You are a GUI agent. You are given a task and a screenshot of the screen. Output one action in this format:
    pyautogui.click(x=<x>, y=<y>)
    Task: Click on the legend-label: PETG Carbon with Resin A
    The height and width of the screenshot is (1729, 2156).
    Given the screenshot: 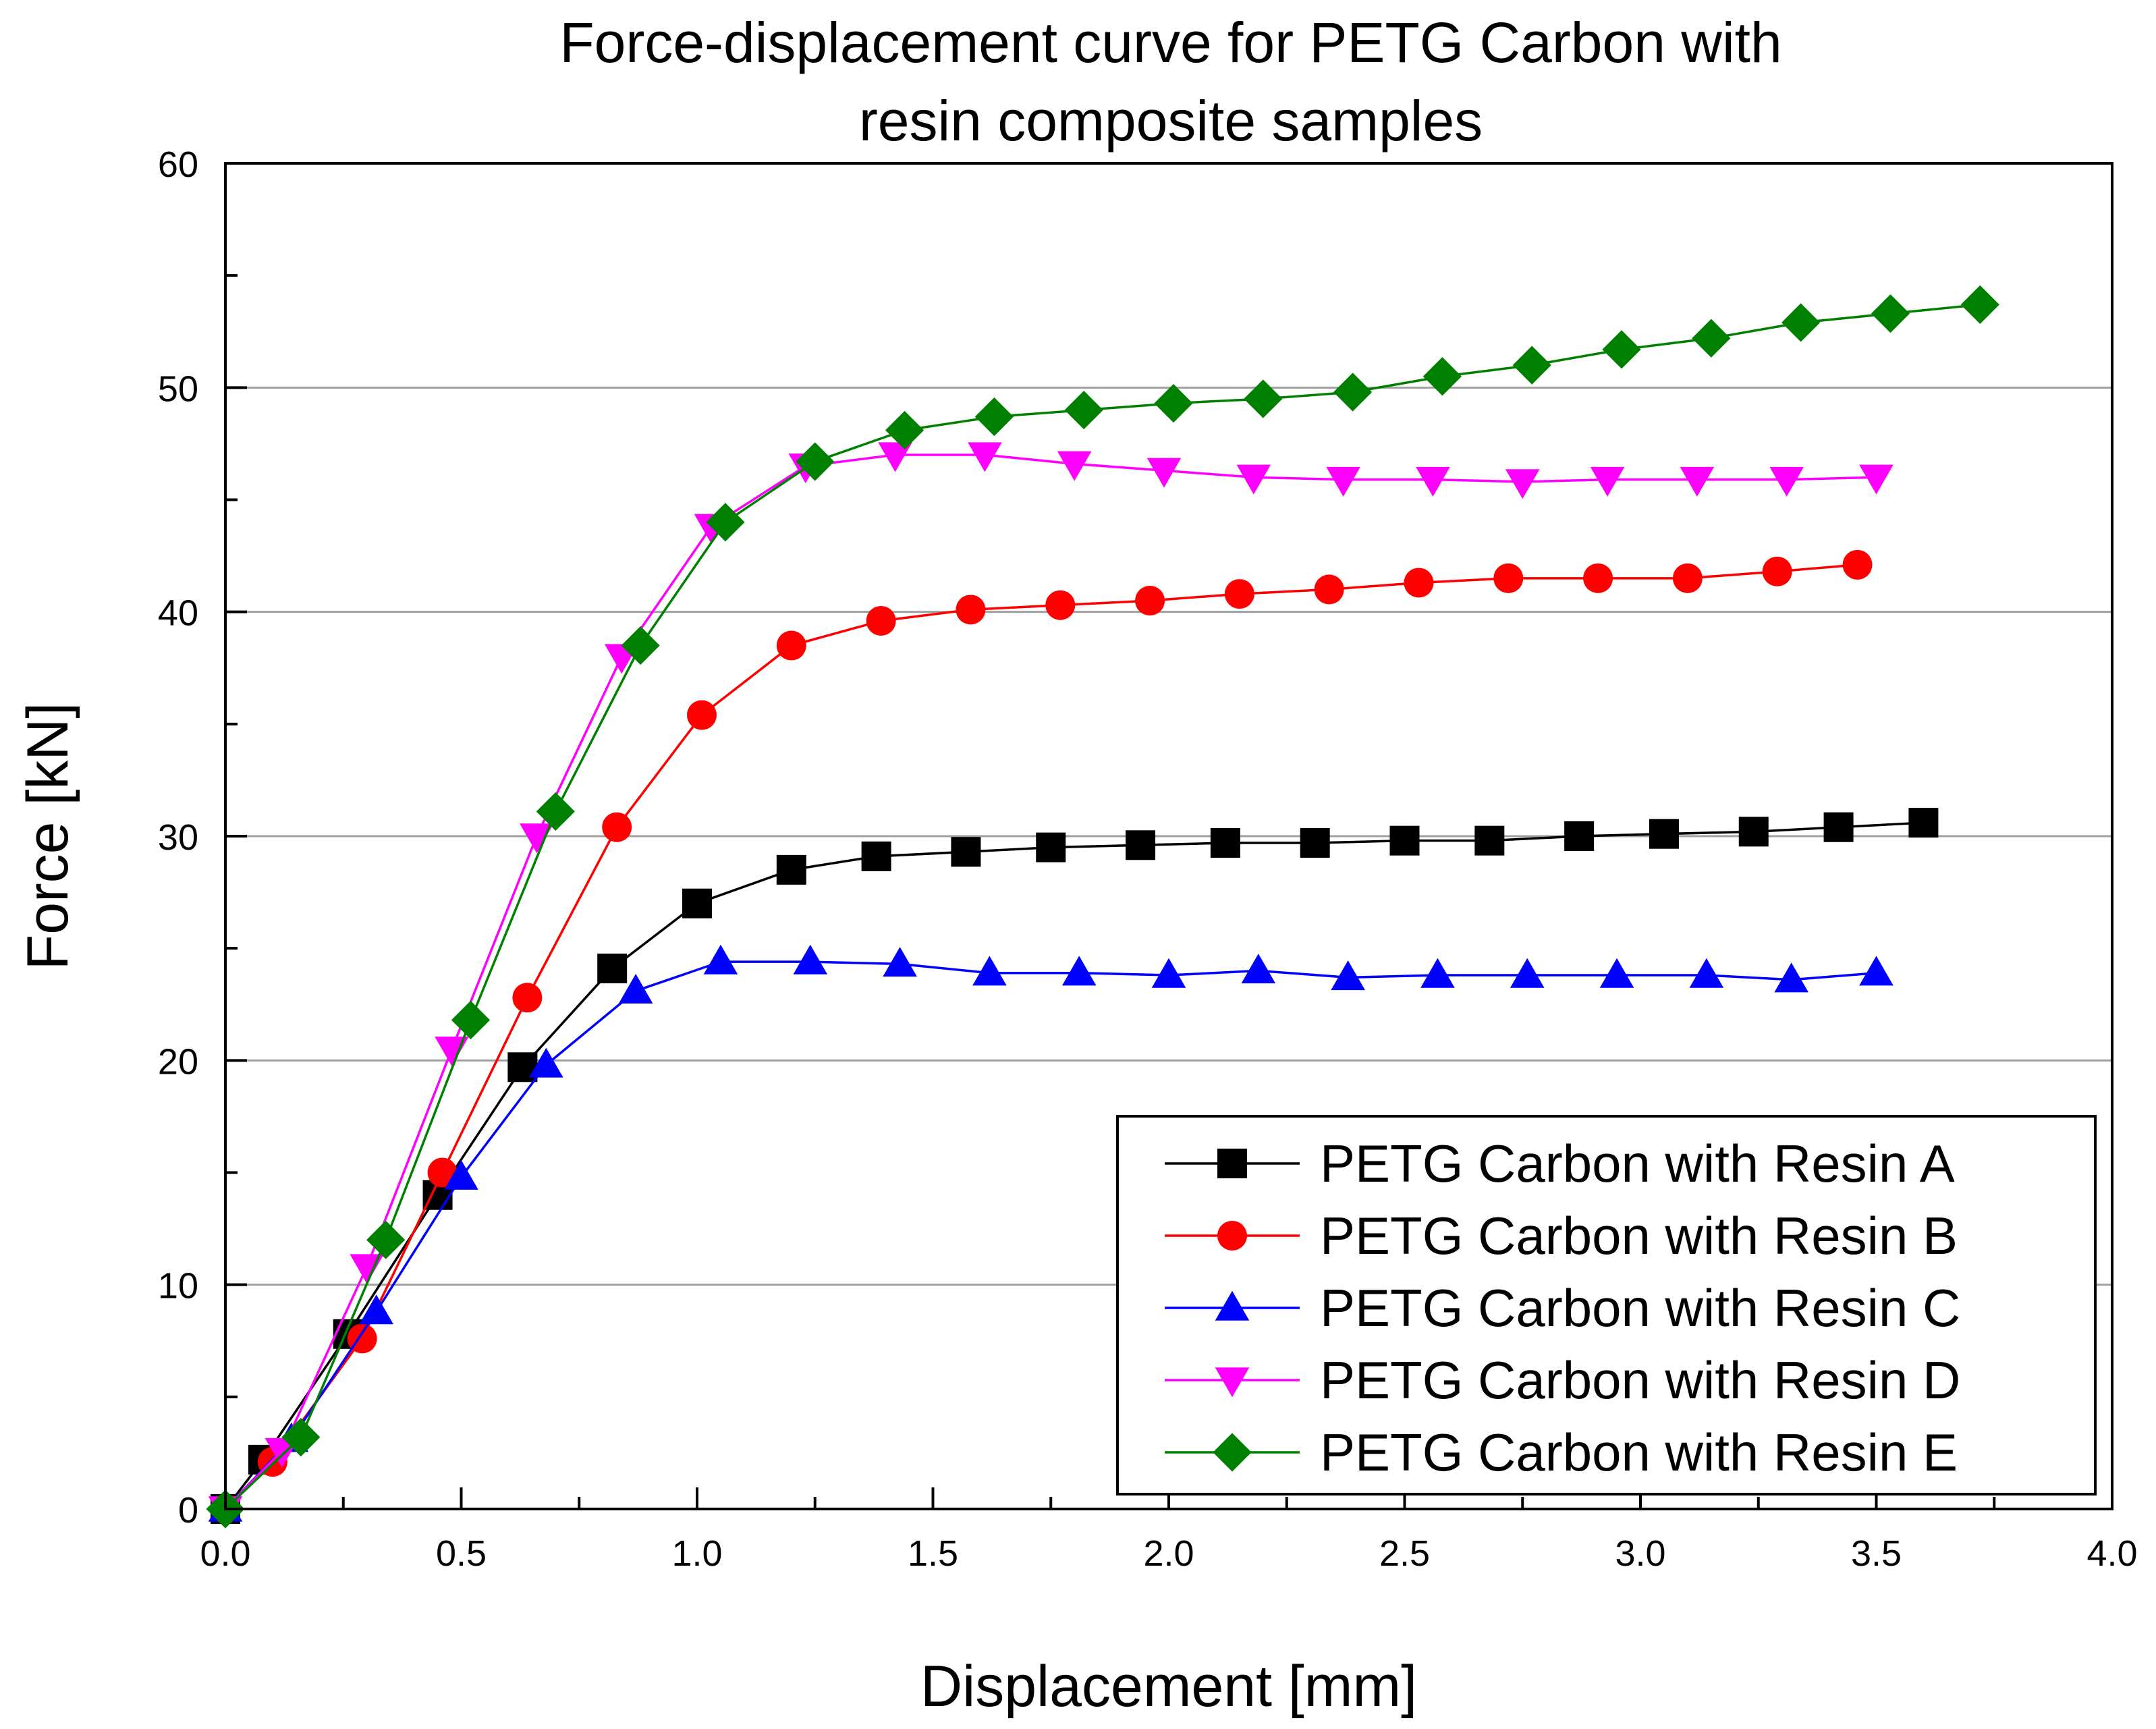 What is the action you would take?
    pyautogui.click(x=1637, y=1163)
    